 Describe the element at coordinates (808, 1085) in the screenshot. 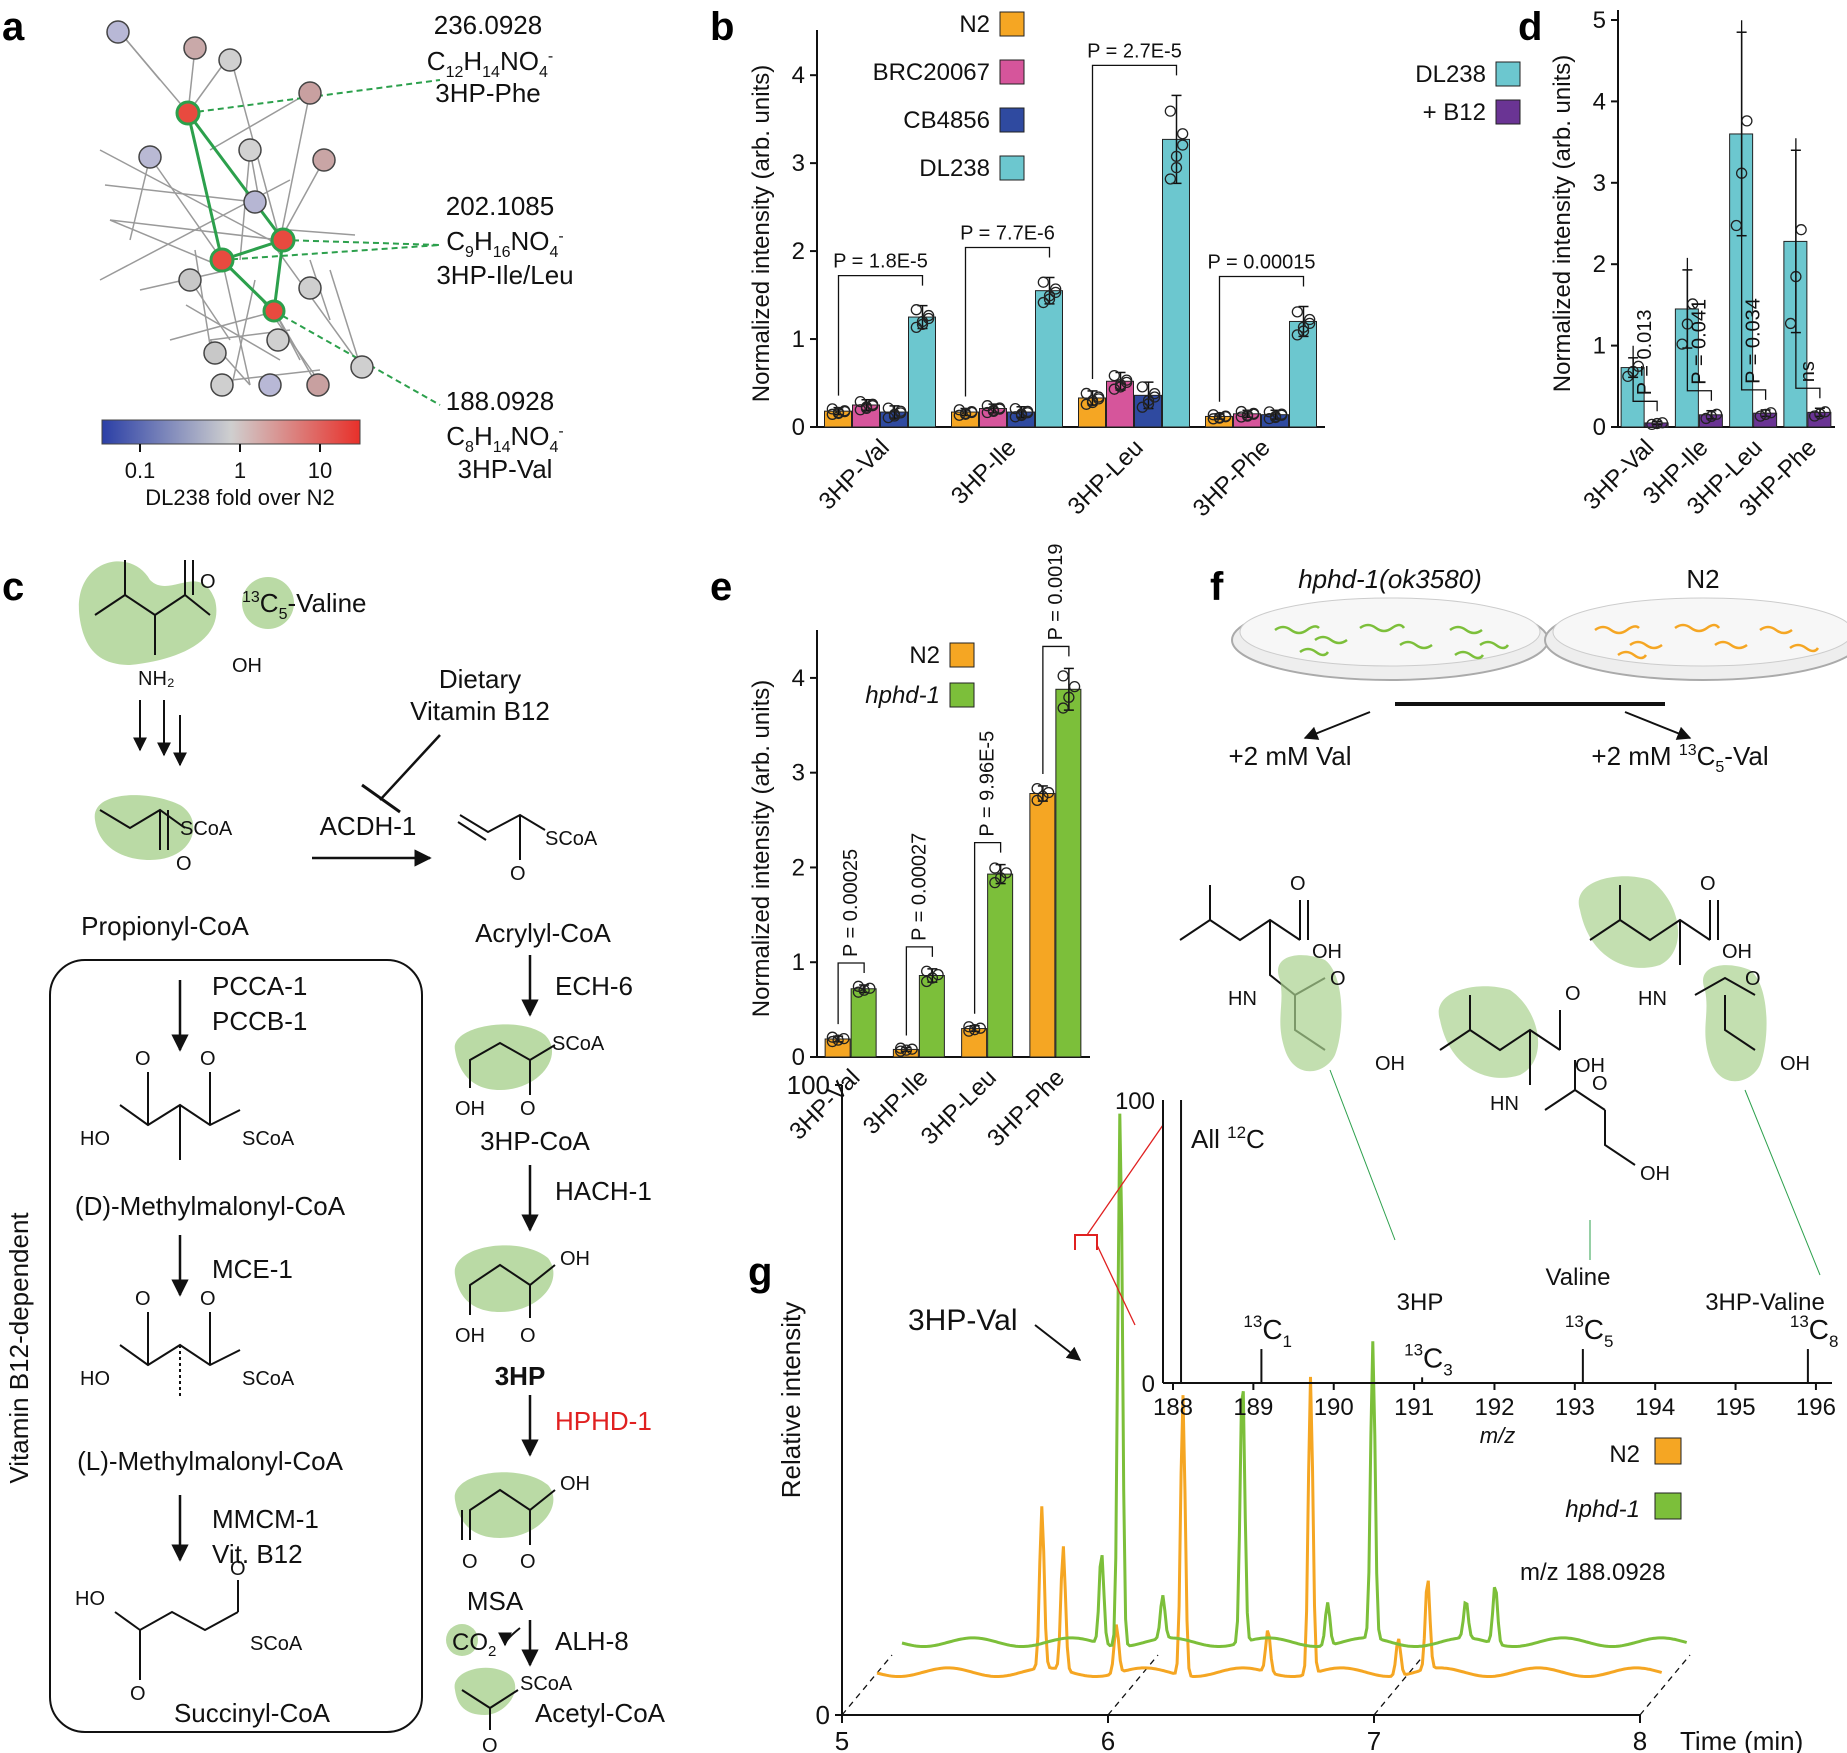

I see `y-tick-label: 100` at that location.